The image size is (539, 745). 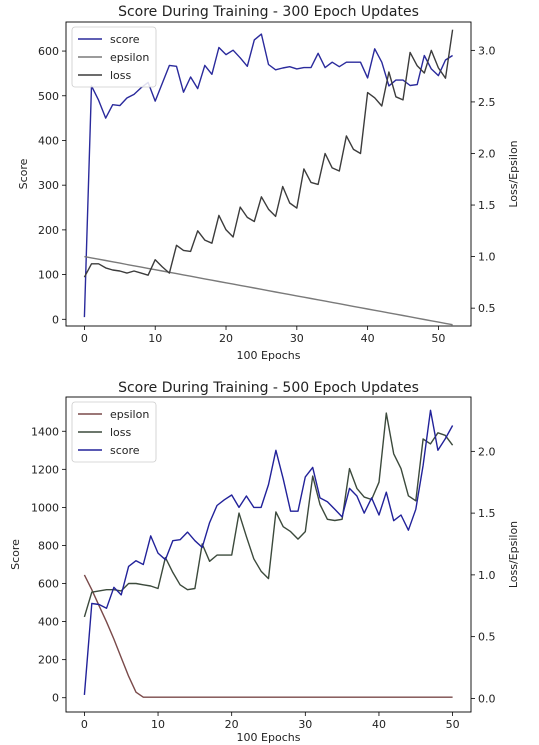 I want to click on y-tick-label: 500, so click(x=48, y=96).